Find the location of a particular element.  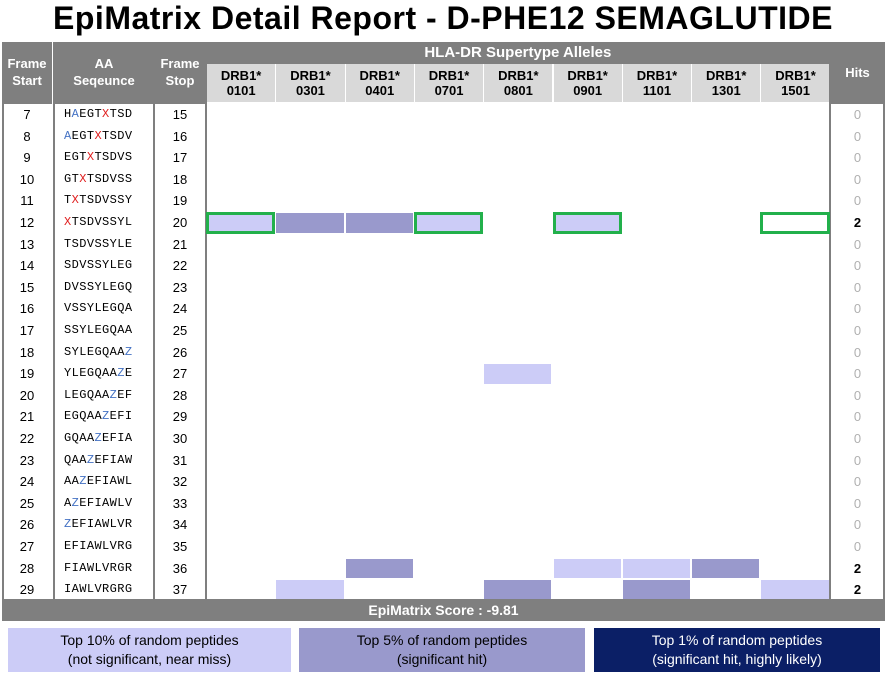

table-right-border is located at coordinates (884, 321).